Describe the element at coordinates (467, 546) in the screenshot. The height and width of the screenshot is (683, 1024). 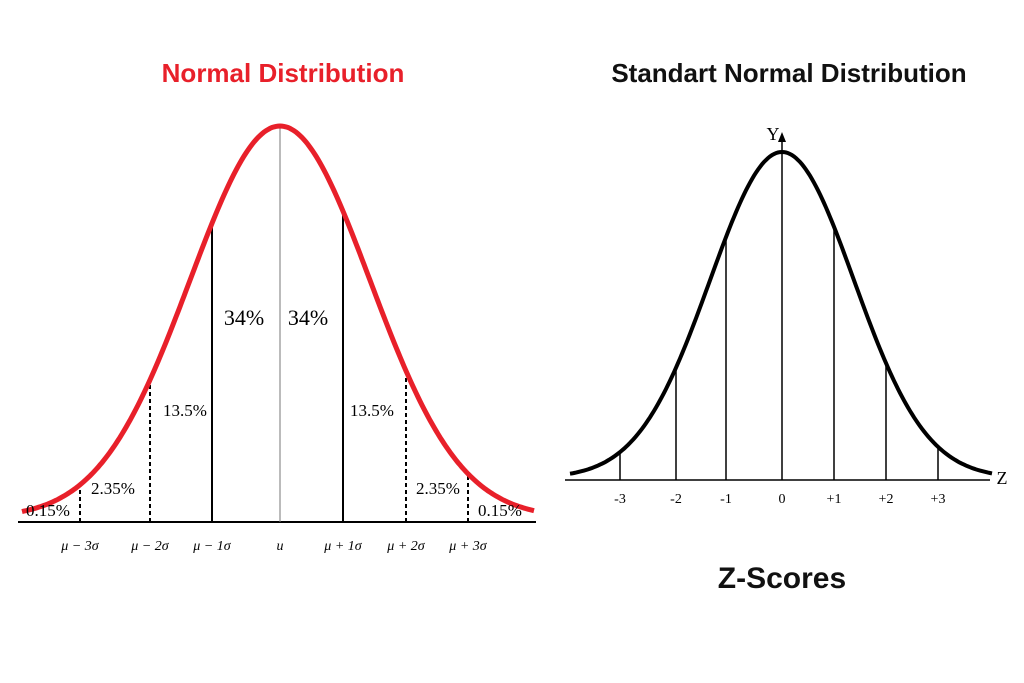
I see `x-label: μ + 3σ` at that location.